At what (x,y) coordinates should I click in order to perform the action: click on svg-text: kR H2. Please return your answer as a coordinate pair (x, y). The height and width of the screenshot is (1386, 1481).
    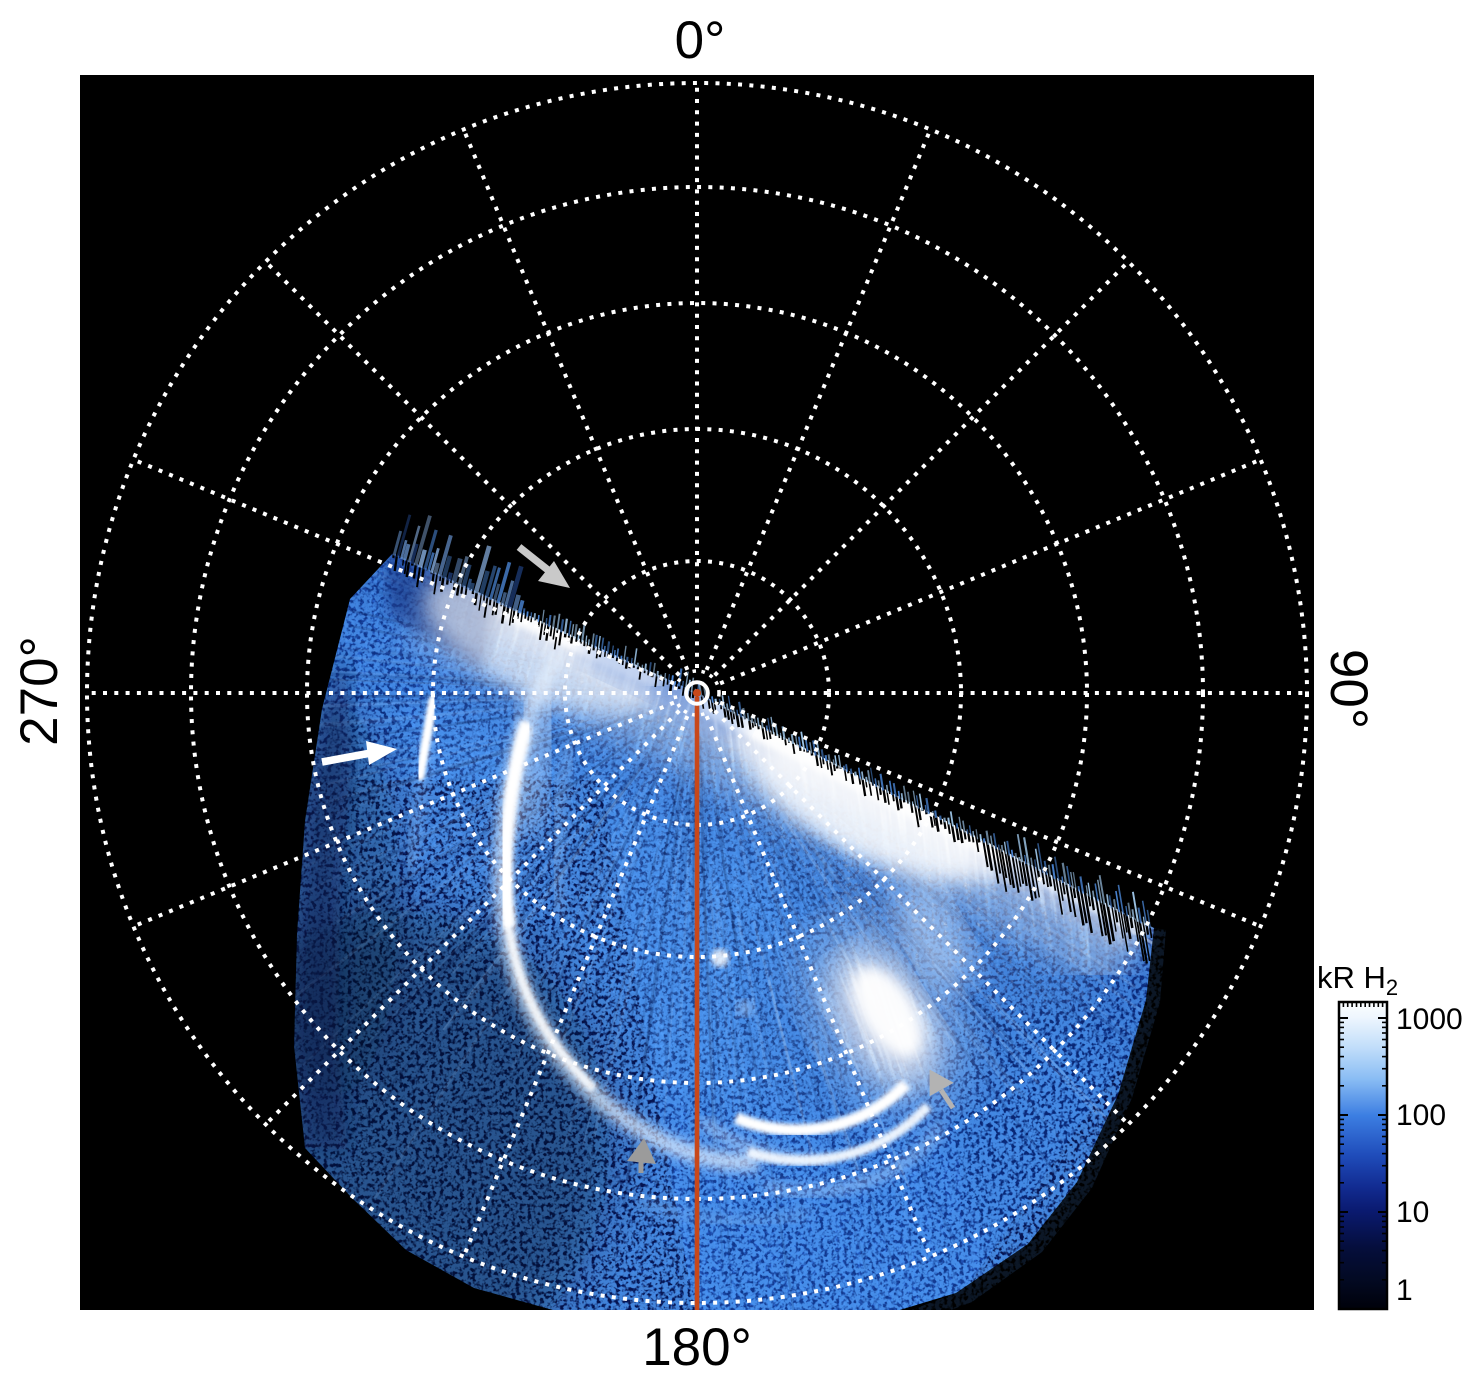
    Looking at the image, I should click on (1357, 980).